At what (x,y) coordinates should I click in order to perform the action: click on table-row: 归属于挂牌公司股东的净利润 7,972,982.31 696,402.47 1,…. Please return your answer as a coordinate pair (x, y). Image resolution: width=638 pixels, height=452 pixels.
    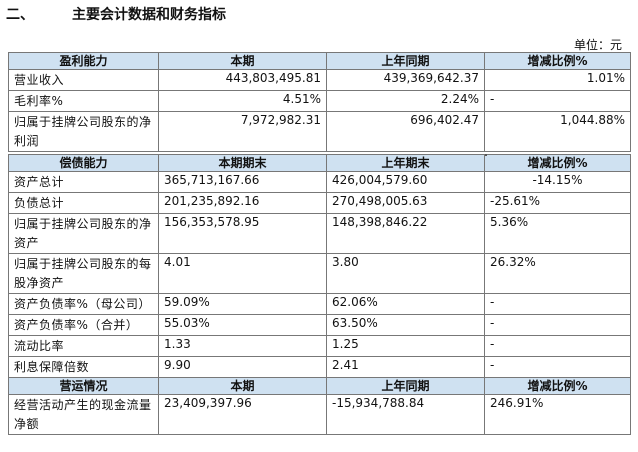
    Looking at the image, I should click on (319, 131).